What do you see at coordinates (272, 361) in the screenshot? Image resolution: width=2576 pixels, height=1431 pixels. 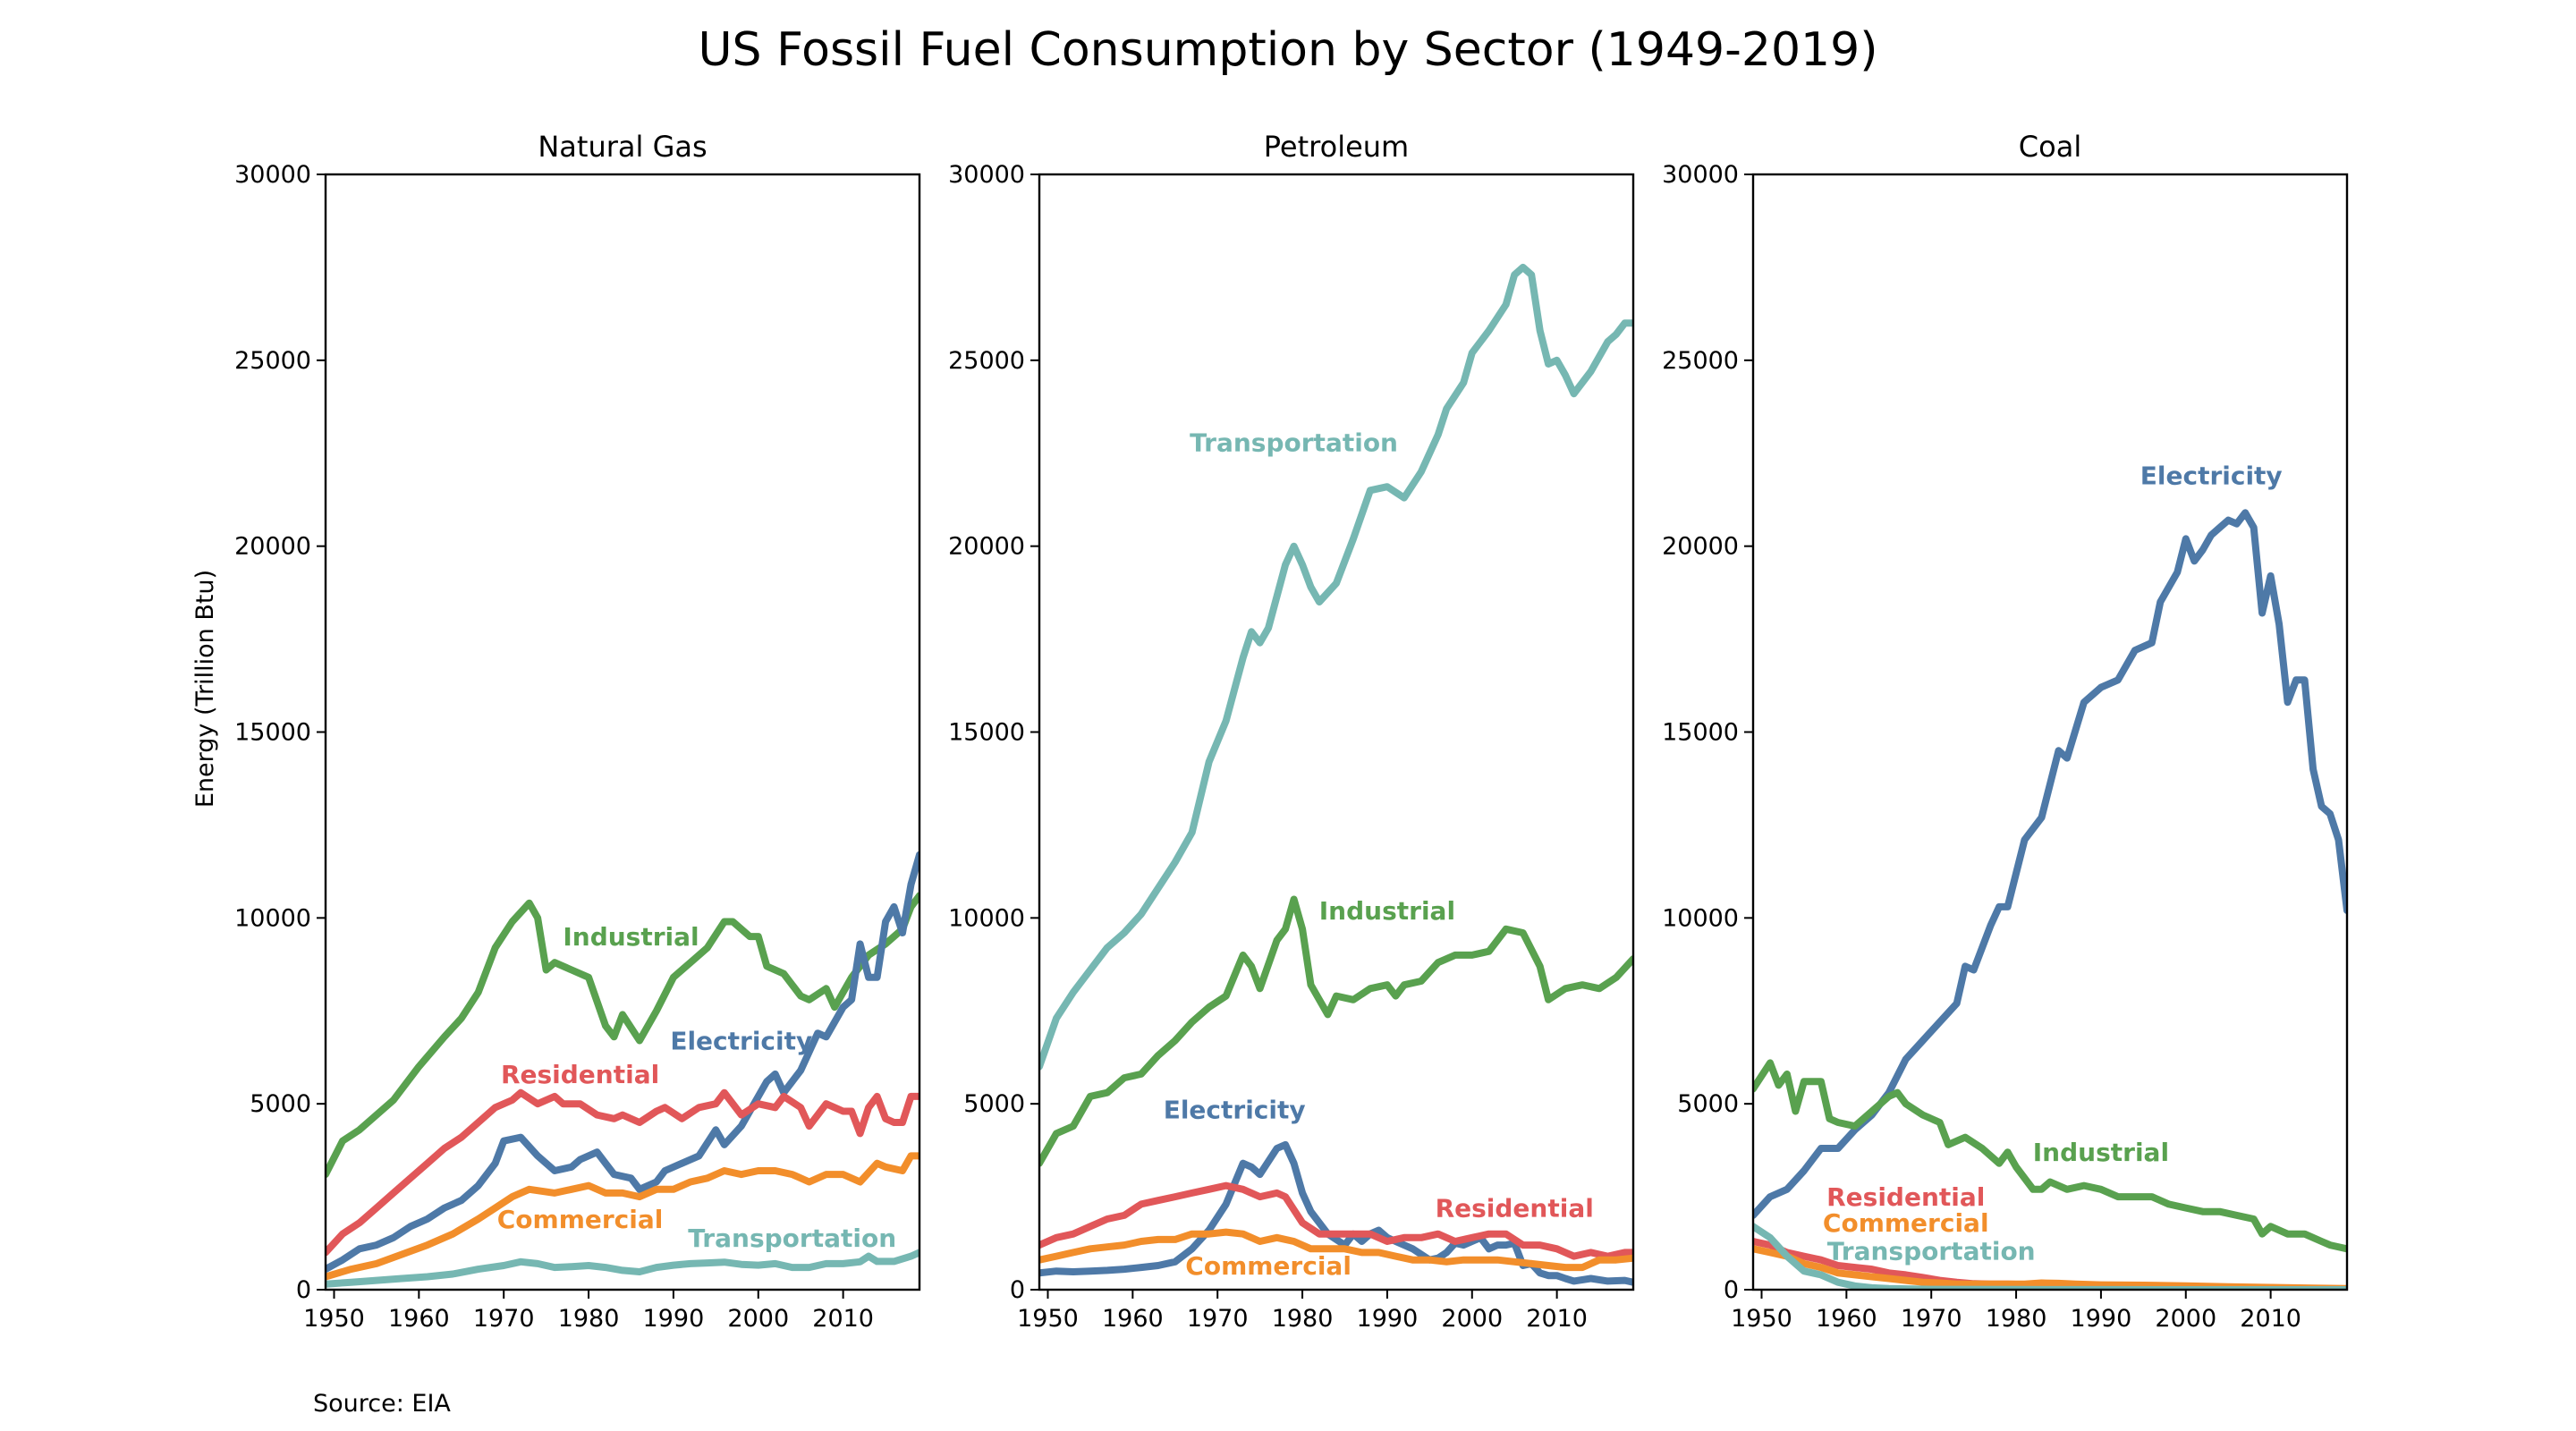 I see `natural-gas-y-tick-label: 25000` at bounding box center [272, 361].